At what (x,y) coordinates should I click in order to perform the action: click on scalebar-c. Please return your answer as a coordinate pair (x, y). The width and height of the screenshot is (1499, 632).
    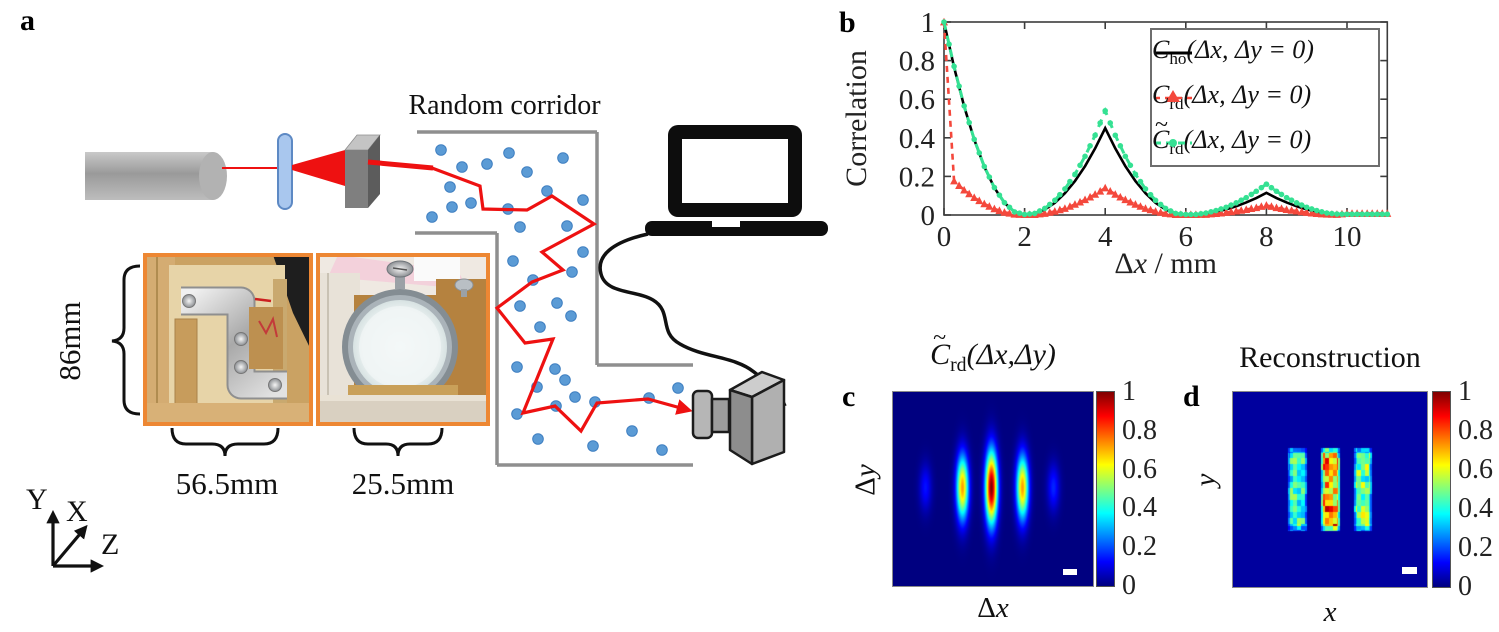
    Looking at the image, I should click on (1070, 572).